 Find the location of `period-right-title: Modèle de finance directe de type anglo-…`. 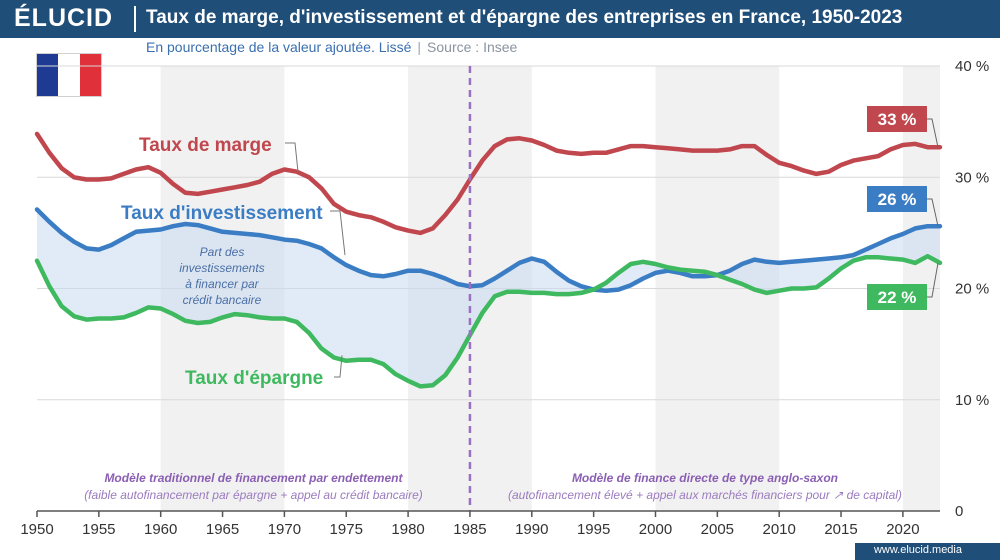

period-right-title: Modèle de finance directe de type anglo-… is located at coordinates (705, 478).